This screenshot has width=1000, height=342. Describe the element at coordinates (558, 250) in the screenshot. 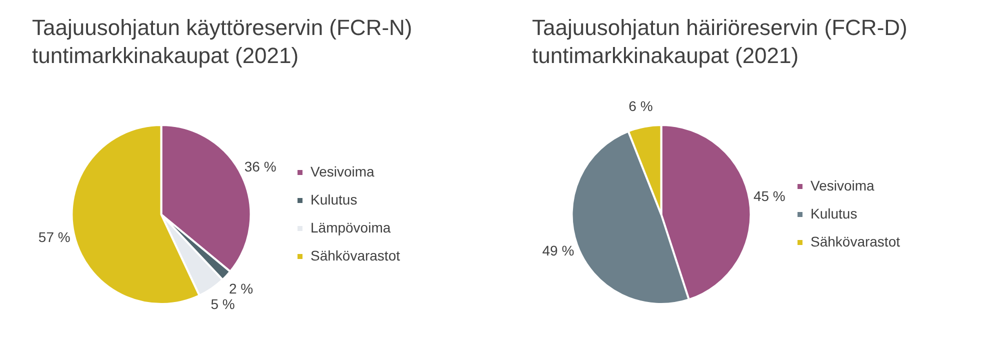

I see `data-label: 49 %` at that location.